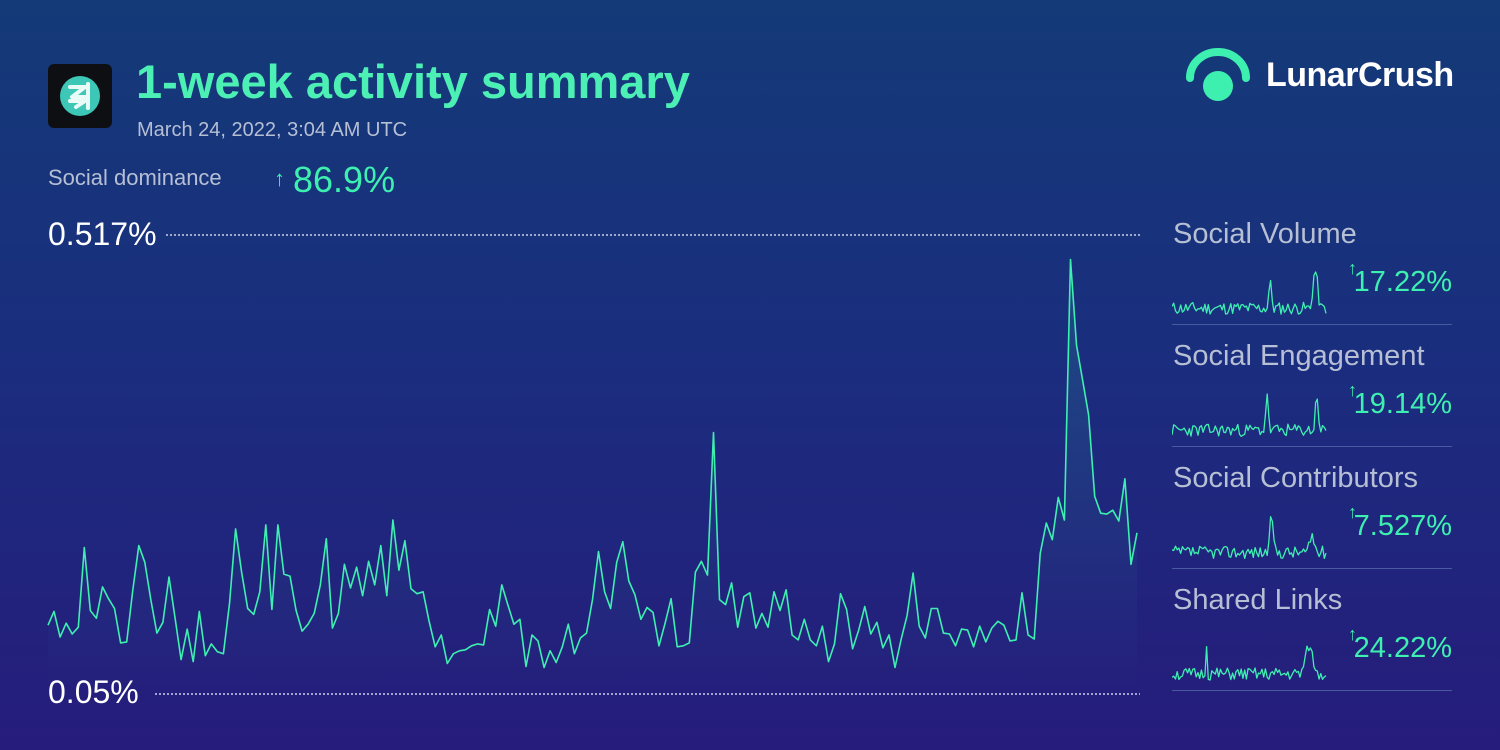 The image size is (1500, 750). What do you see at coordinates (1299, 356) in the screenshot?
I see `metric-label: Social Engagement` at bounding box center [1299, 356].